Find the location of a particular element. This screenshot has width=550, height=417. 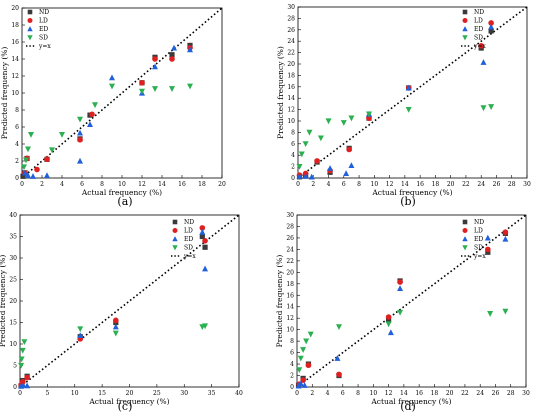

legend-label: ED is located at coordinates (478, 29).